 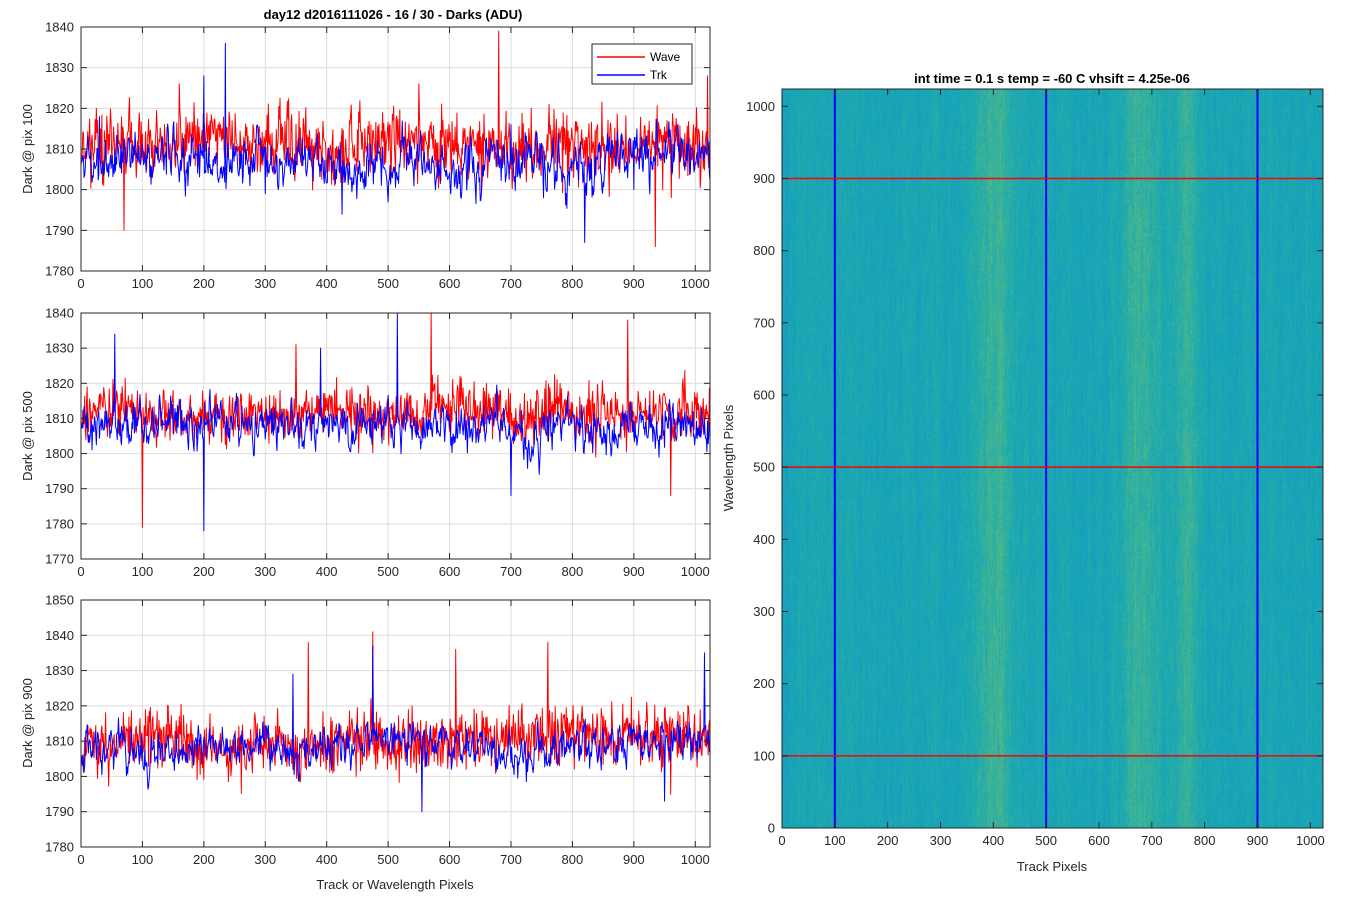 What do you see at coordinates (665, 57) in the screenshot?
I see `legend-label-wave: Wave` at bounding box center [665, 57].